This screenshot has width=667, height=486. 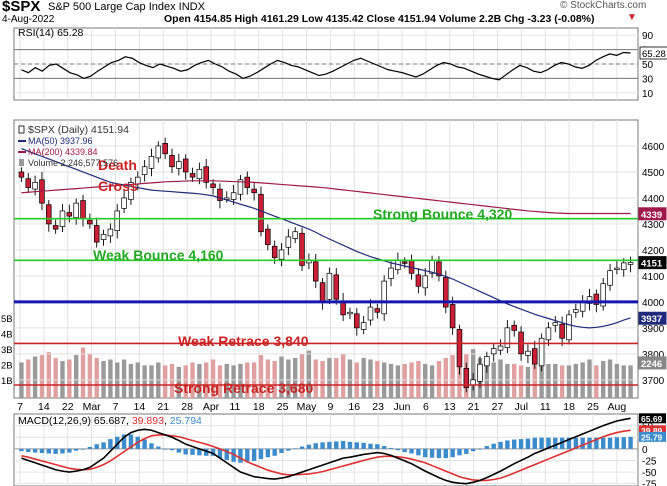 What do you see at coordinates (326, 451) in the screenshot?
I see `macd-line` at bounding box center [326, 451].